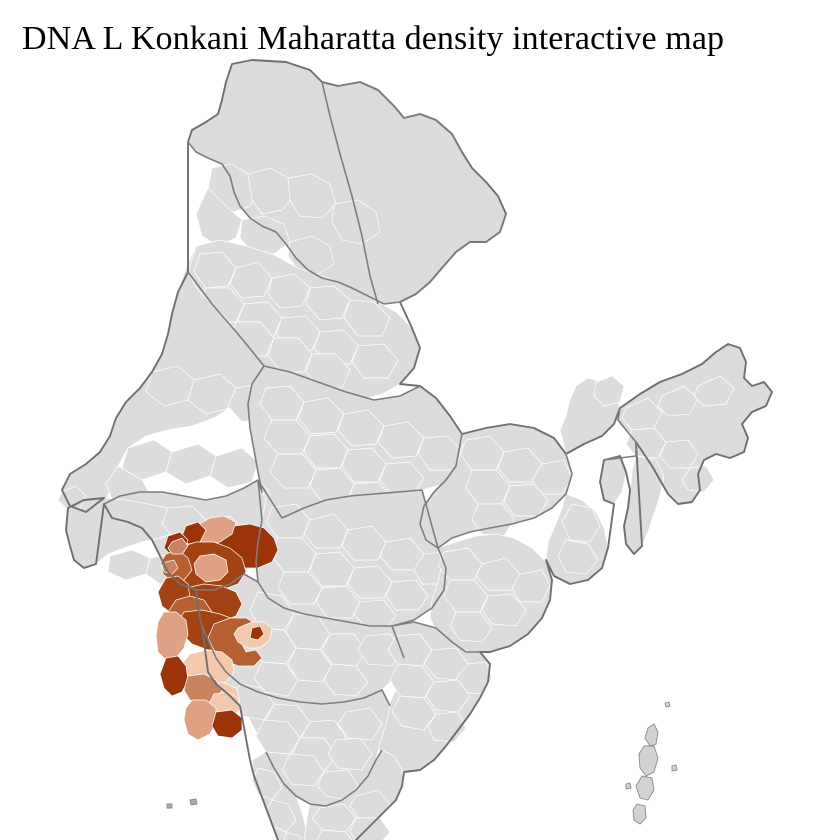 This screenshot has height=840, width=817. Describe the element at coordinates (609, 391) in the screenshot. I see `region-sikkim` at that location.